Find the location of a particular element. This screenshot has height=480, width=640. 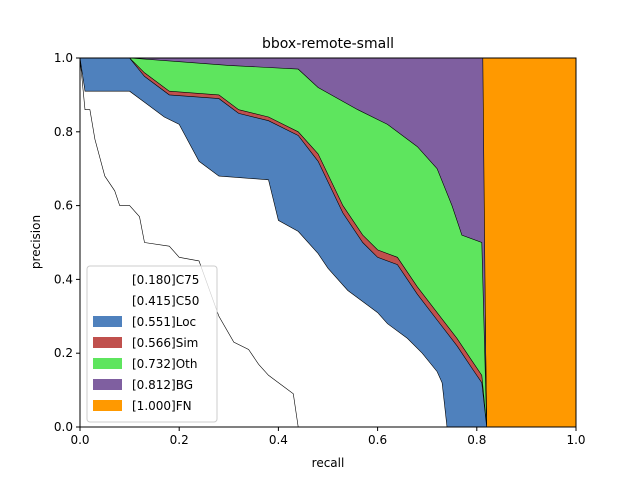

legend-label: [0.566]Sim is located at coordinates (165, 343).